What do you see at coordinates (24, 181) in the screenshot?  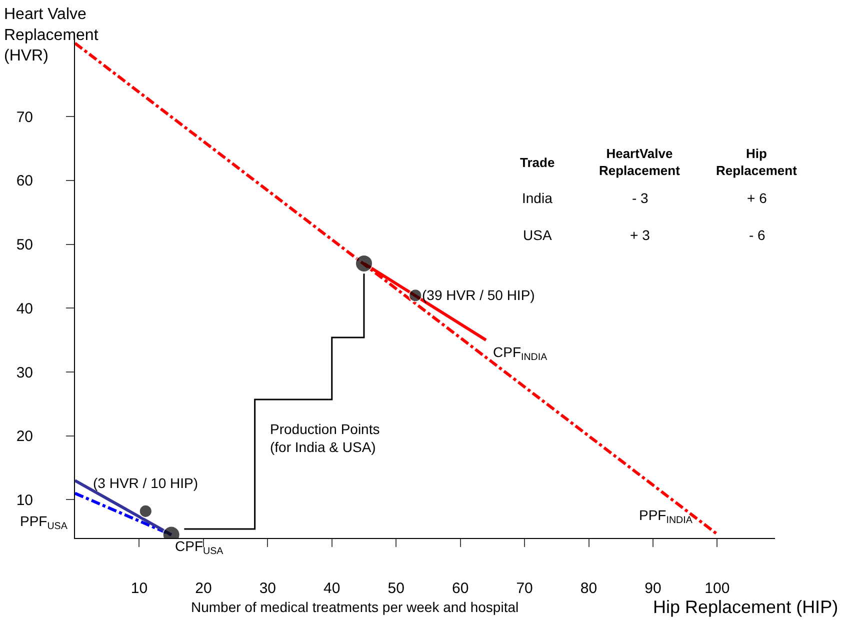 I see `y-tick-label: 60` at bounding box center [24, 181].